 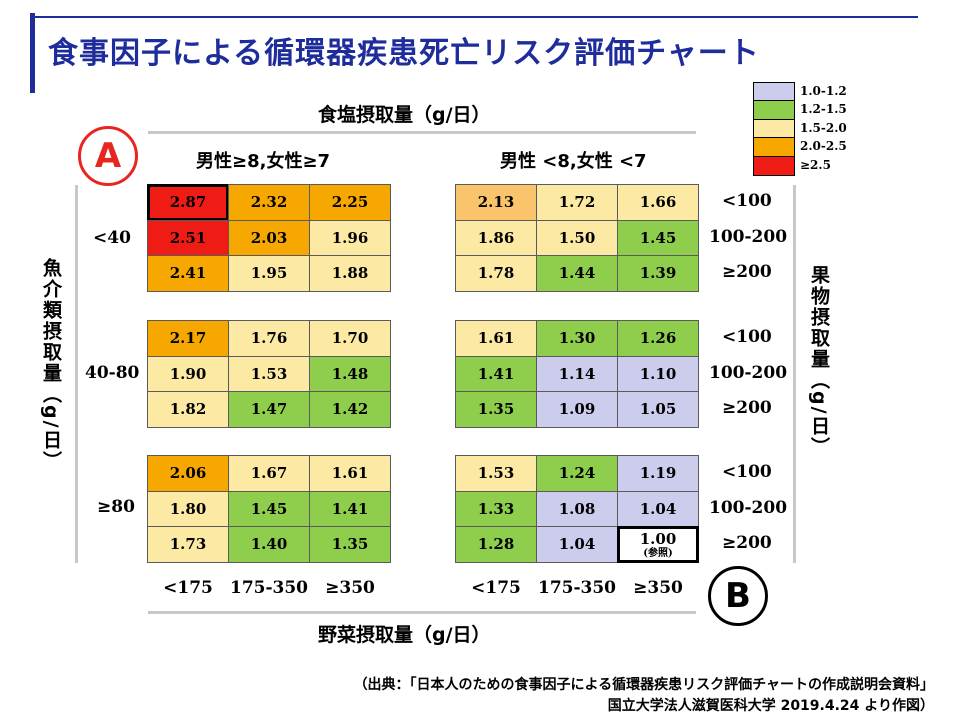 I want to click on risk-cell: 1.28, so click(x=496, y=544).